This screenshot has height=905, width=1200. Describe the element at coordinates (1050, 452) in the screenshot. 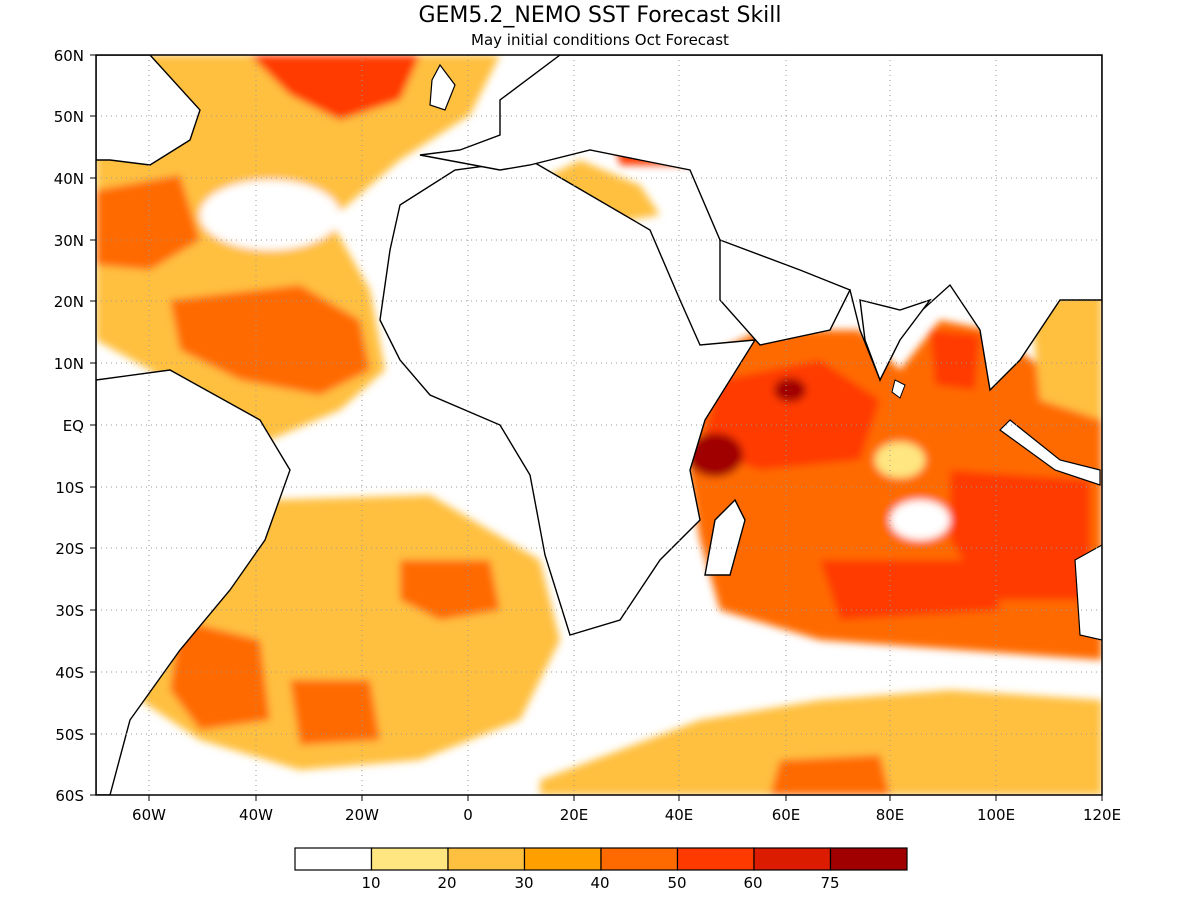

I see `land-sumatra` at that location.